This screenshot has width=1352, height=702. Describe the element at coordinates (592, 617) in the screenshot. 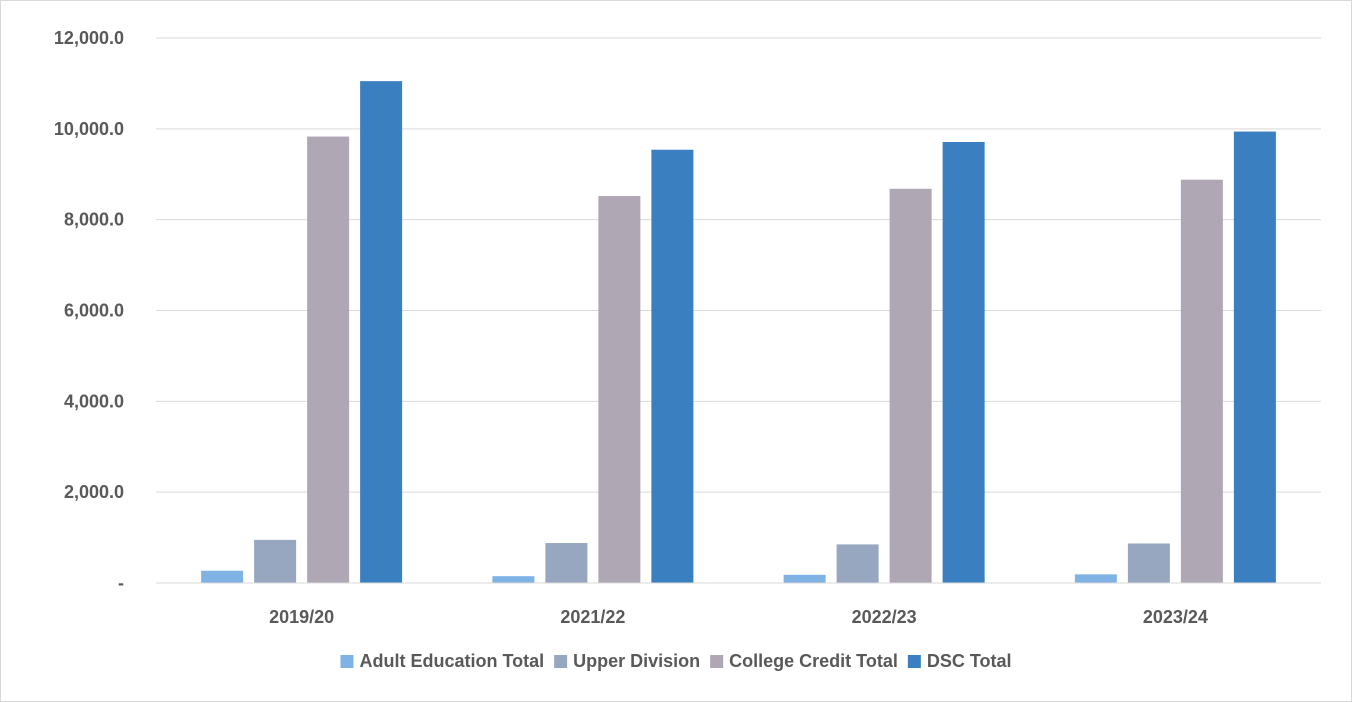

I see `x-tick-label: 2021/22` at that location.